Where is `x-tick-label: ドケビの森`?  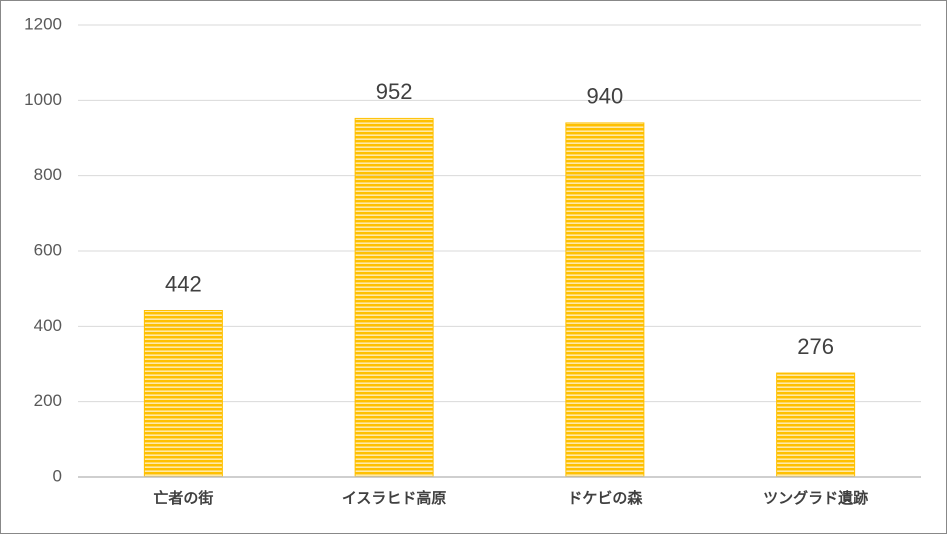
x-tick-label: ドケビの森 is located at coordinates (605, 498).